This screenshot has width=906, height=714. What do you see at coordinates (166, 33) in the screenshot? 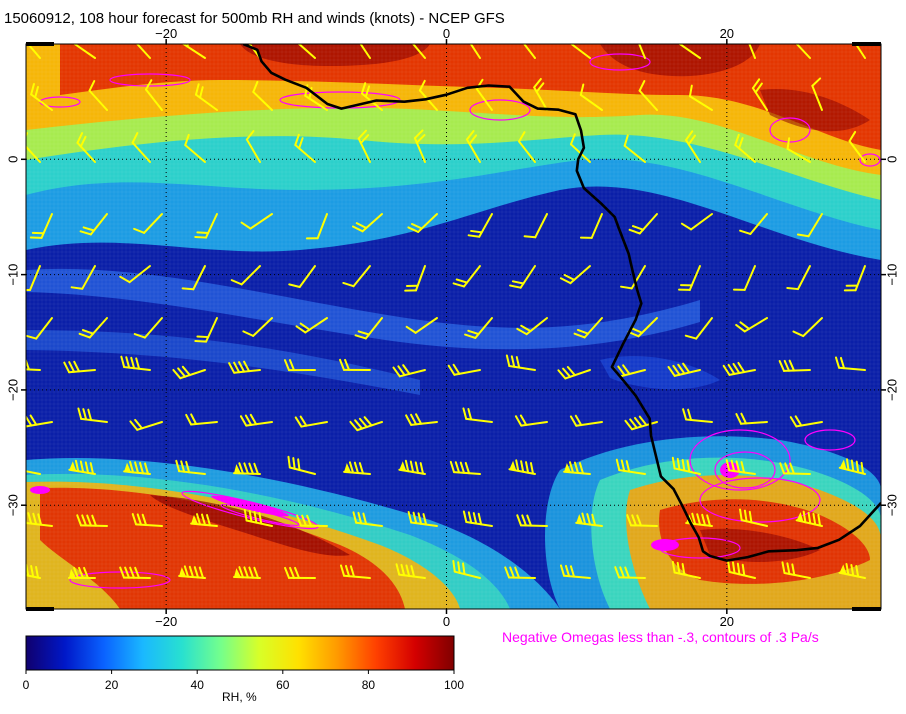
I see `lon-tick-label-top: −20` at bounding box center [166, 33].